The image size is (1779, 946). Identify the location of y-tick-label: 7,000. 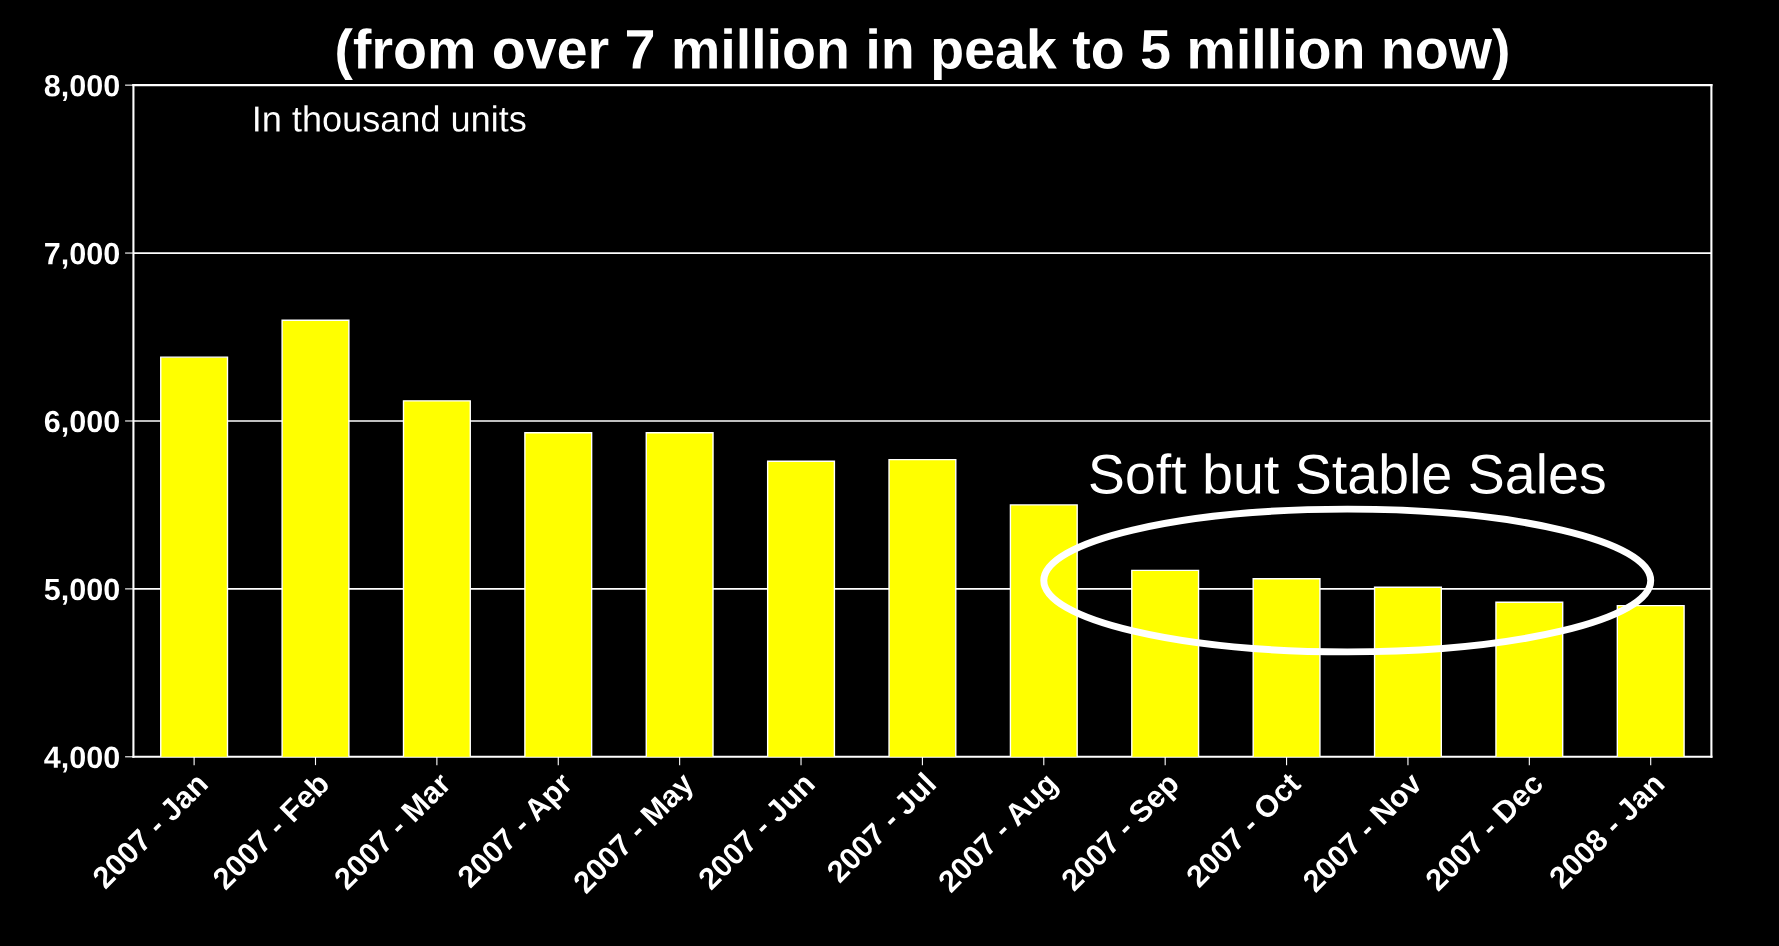
(82, 255).